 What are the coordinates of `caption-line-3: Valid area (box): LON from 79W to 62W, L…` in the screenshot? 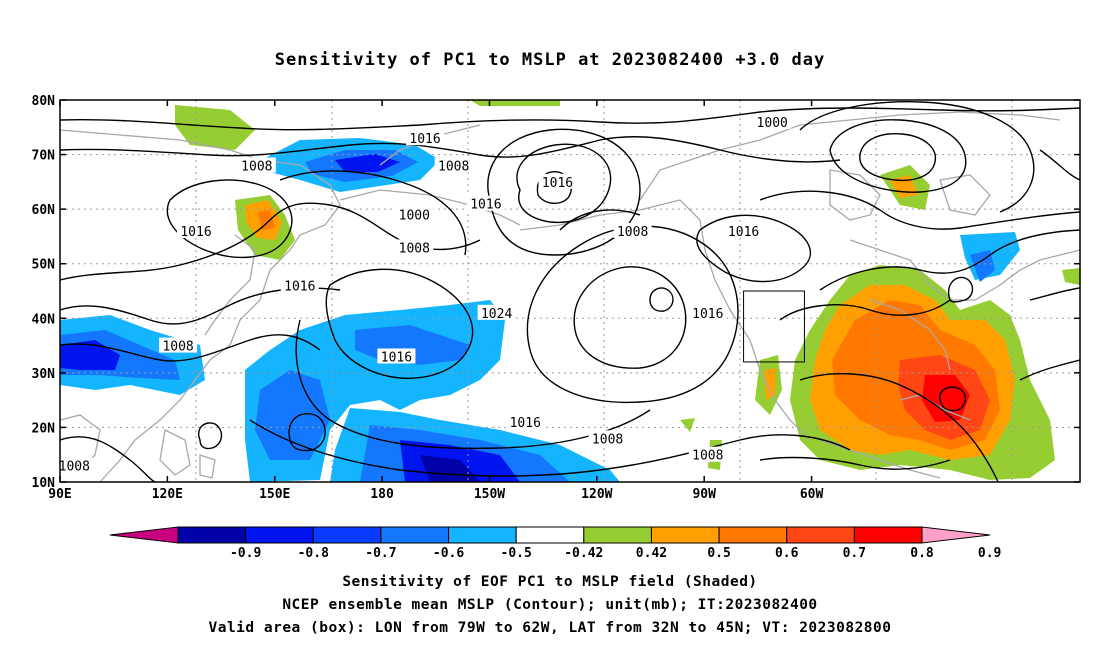 It's located at (550, 628).